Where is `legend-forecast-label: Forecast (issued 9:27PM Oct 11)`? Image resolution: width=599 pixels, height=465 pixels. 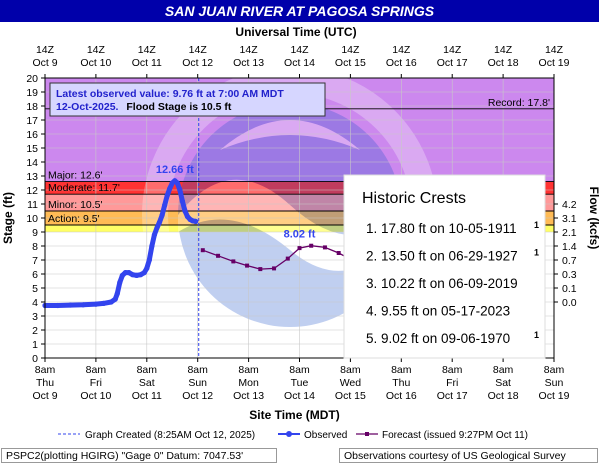
legend-forecast-label: Forecast (issued 9:27PM Oct 11) is located at coordinates (455, 435).